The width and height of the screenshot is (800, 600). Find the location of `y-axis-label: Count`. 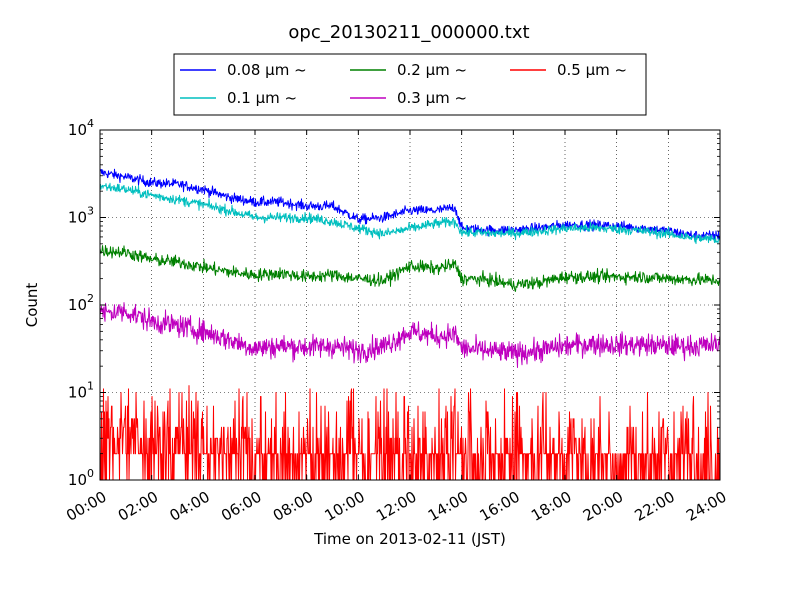

y-axis-label: Count is located at coordinates (32, 305).